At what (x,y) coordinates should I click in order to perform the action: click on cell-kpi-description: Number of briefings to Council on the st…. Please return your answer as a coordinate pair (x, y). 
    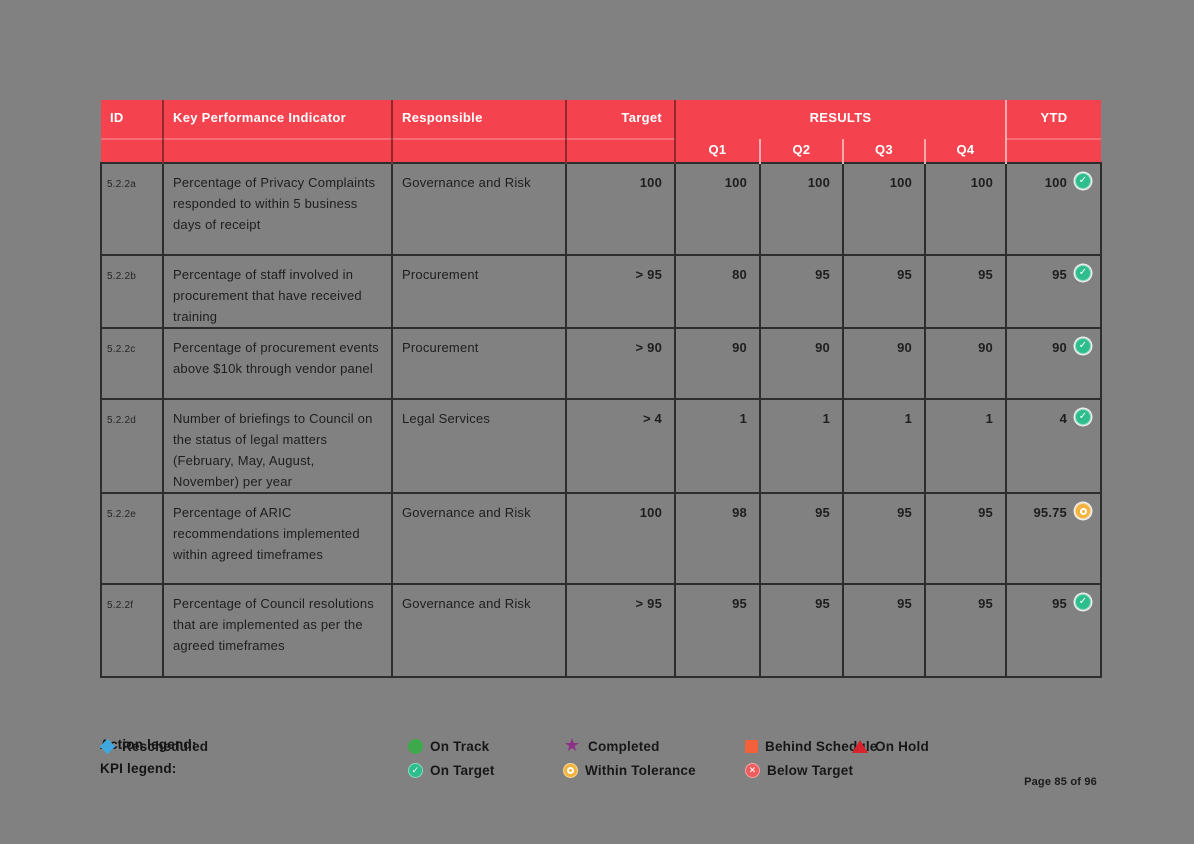
    Looking at the image, I should click on (277, 446).